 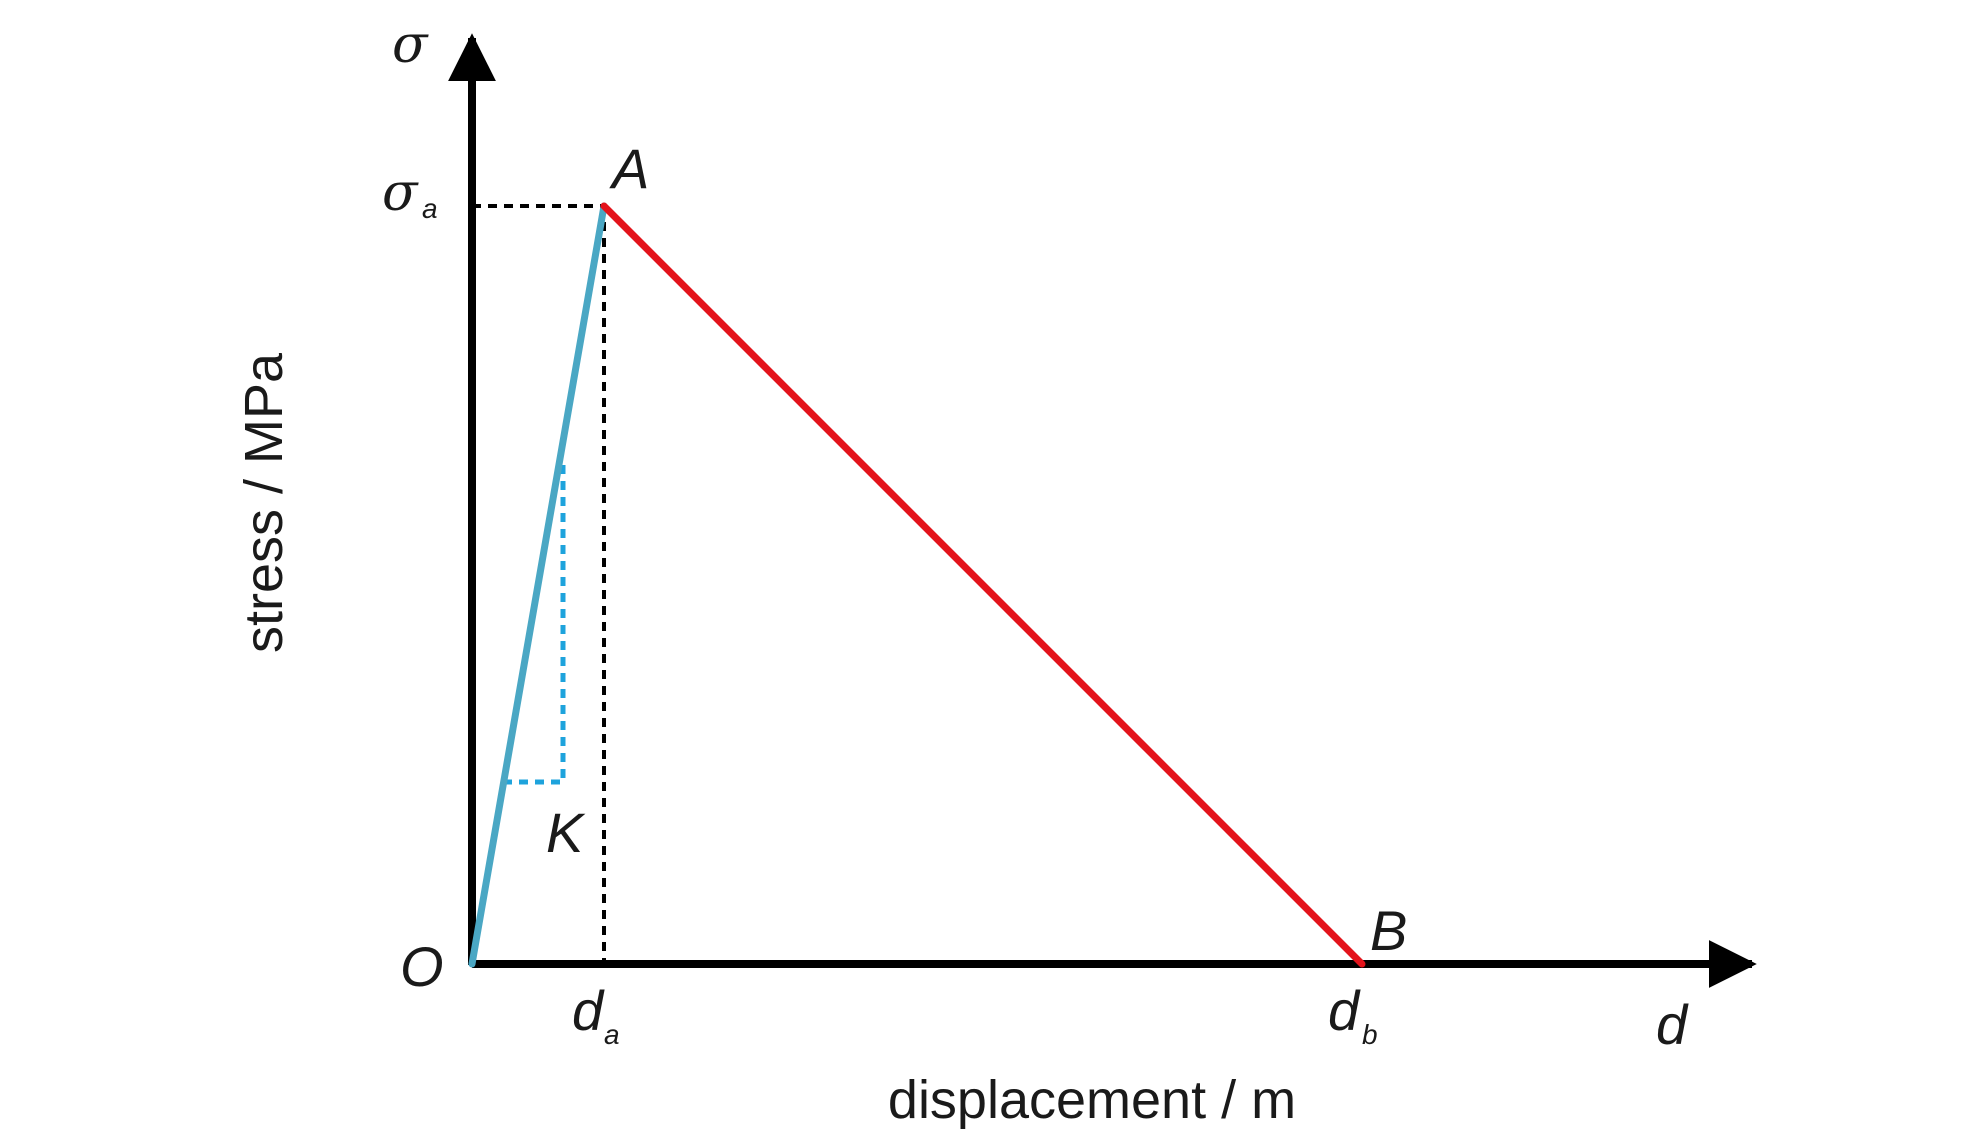 I want to click on d-b-sub: b, so click(x=1370, y=1034).